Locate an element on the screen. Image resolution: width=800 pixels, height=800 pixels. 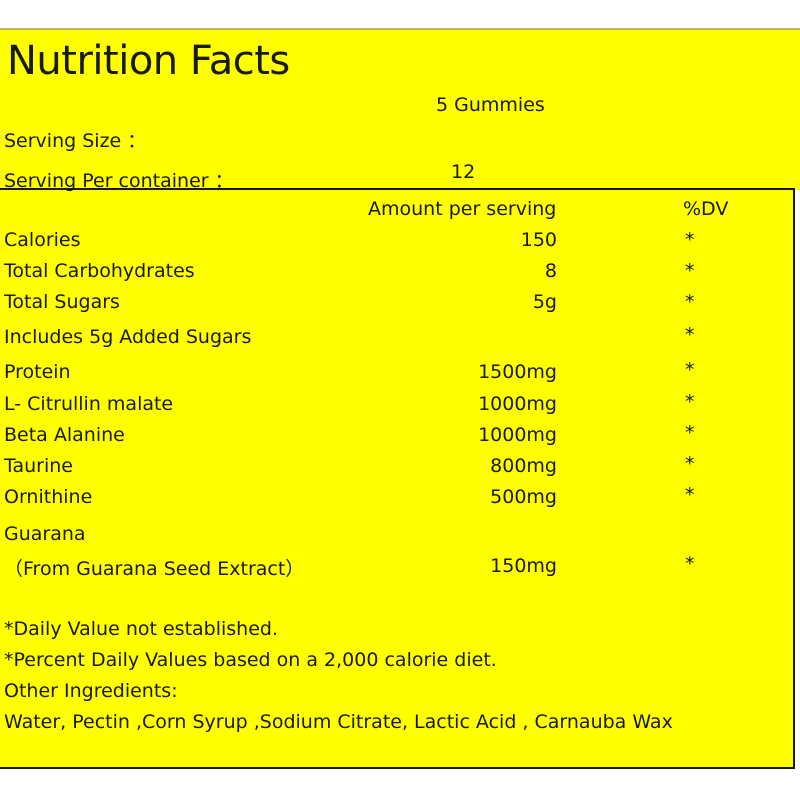
nutrient-name: Includes 5g Added Sugars is located at coordinates (128, 337).